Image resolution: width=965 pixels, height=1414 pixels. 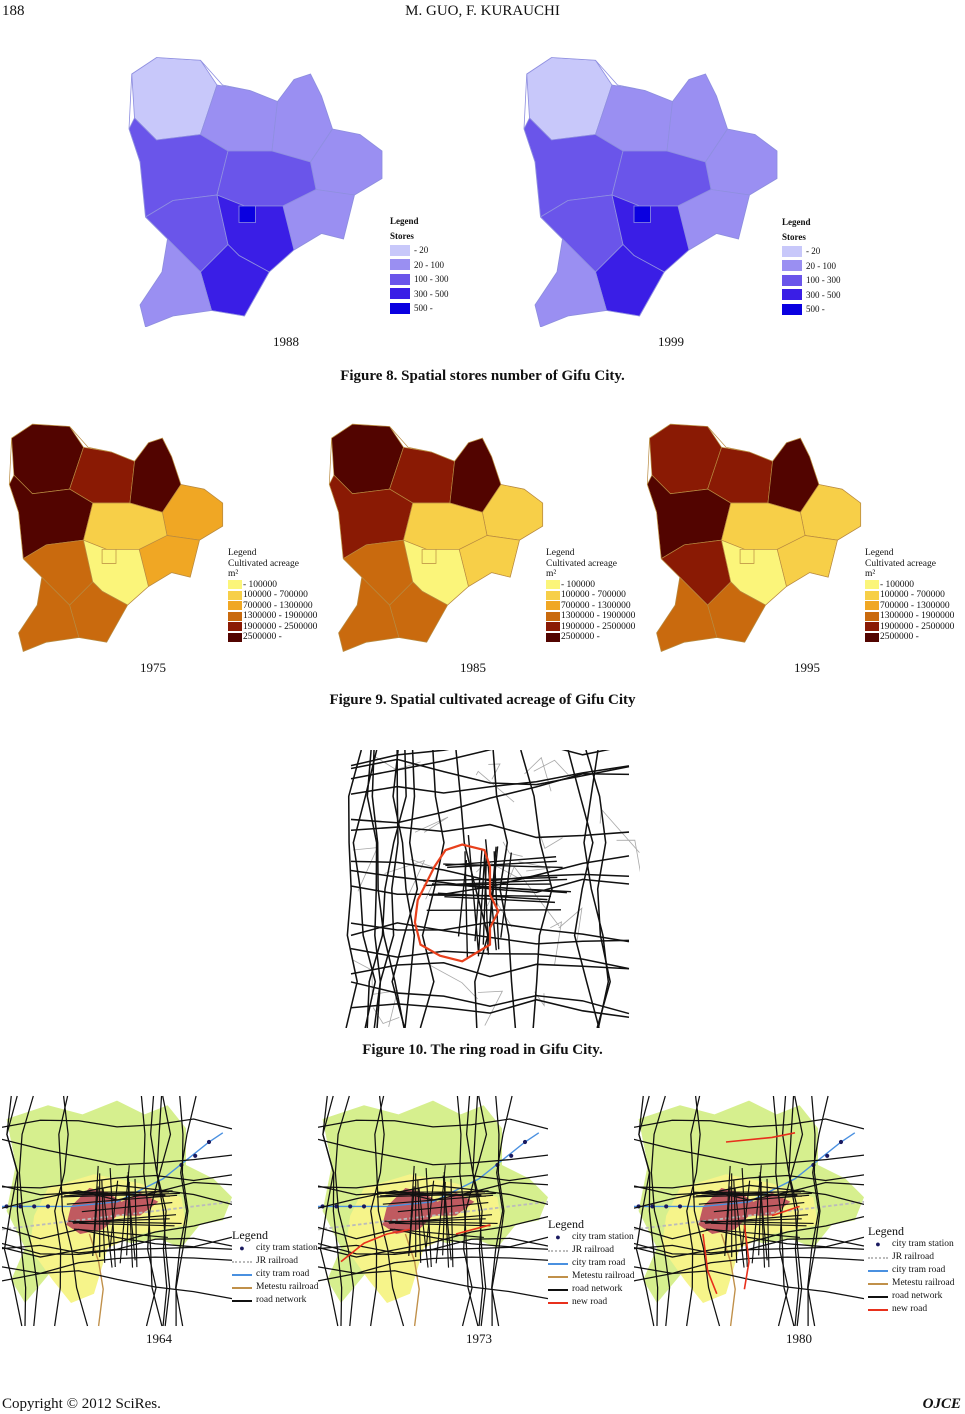 I want to click on network-map-1964, so click(x=117, y=1211).